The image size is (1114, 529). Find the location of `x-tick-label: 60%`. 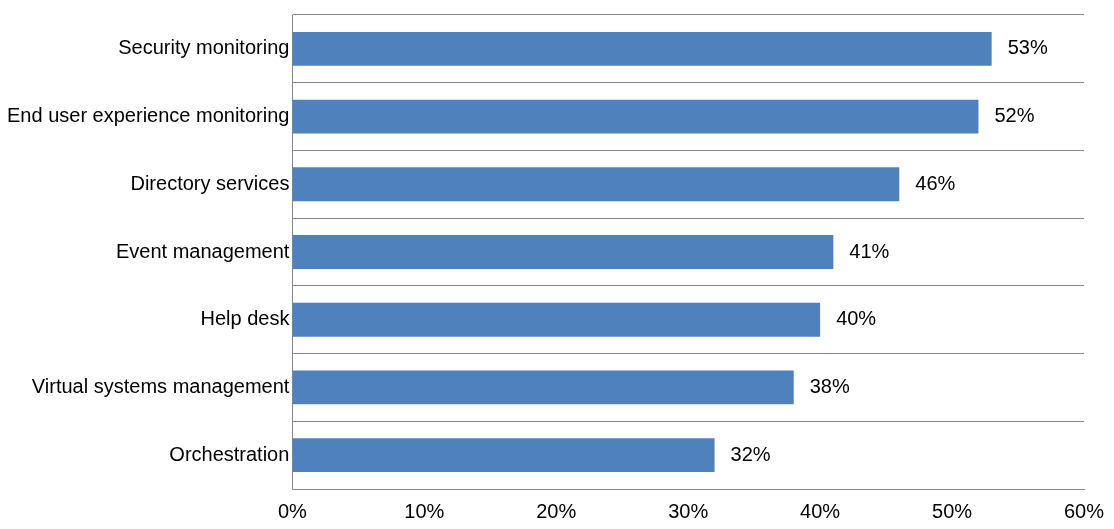

x-tick-label: 60% is located at coordinates (1084, 510).